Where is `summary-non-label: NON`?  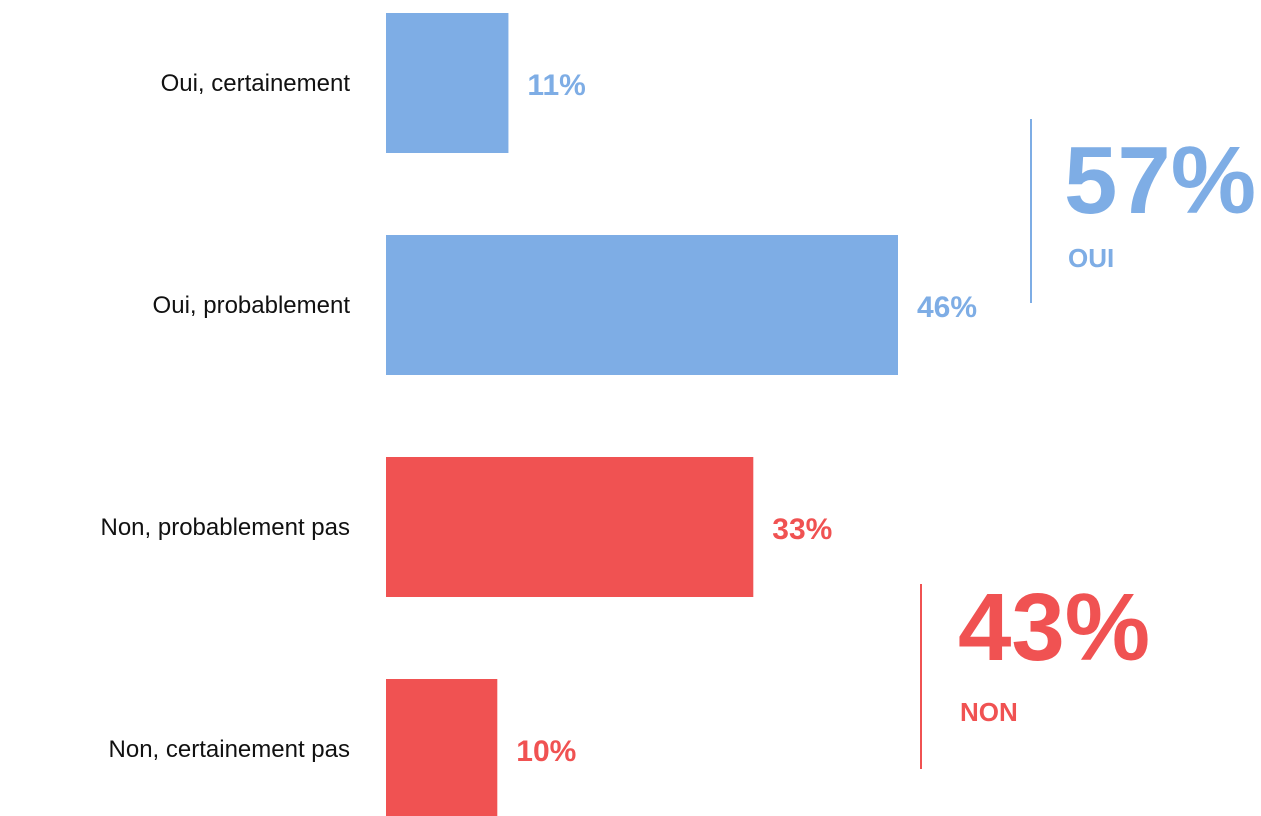 summary-non-label: NON is located at coordinates (989, 712).